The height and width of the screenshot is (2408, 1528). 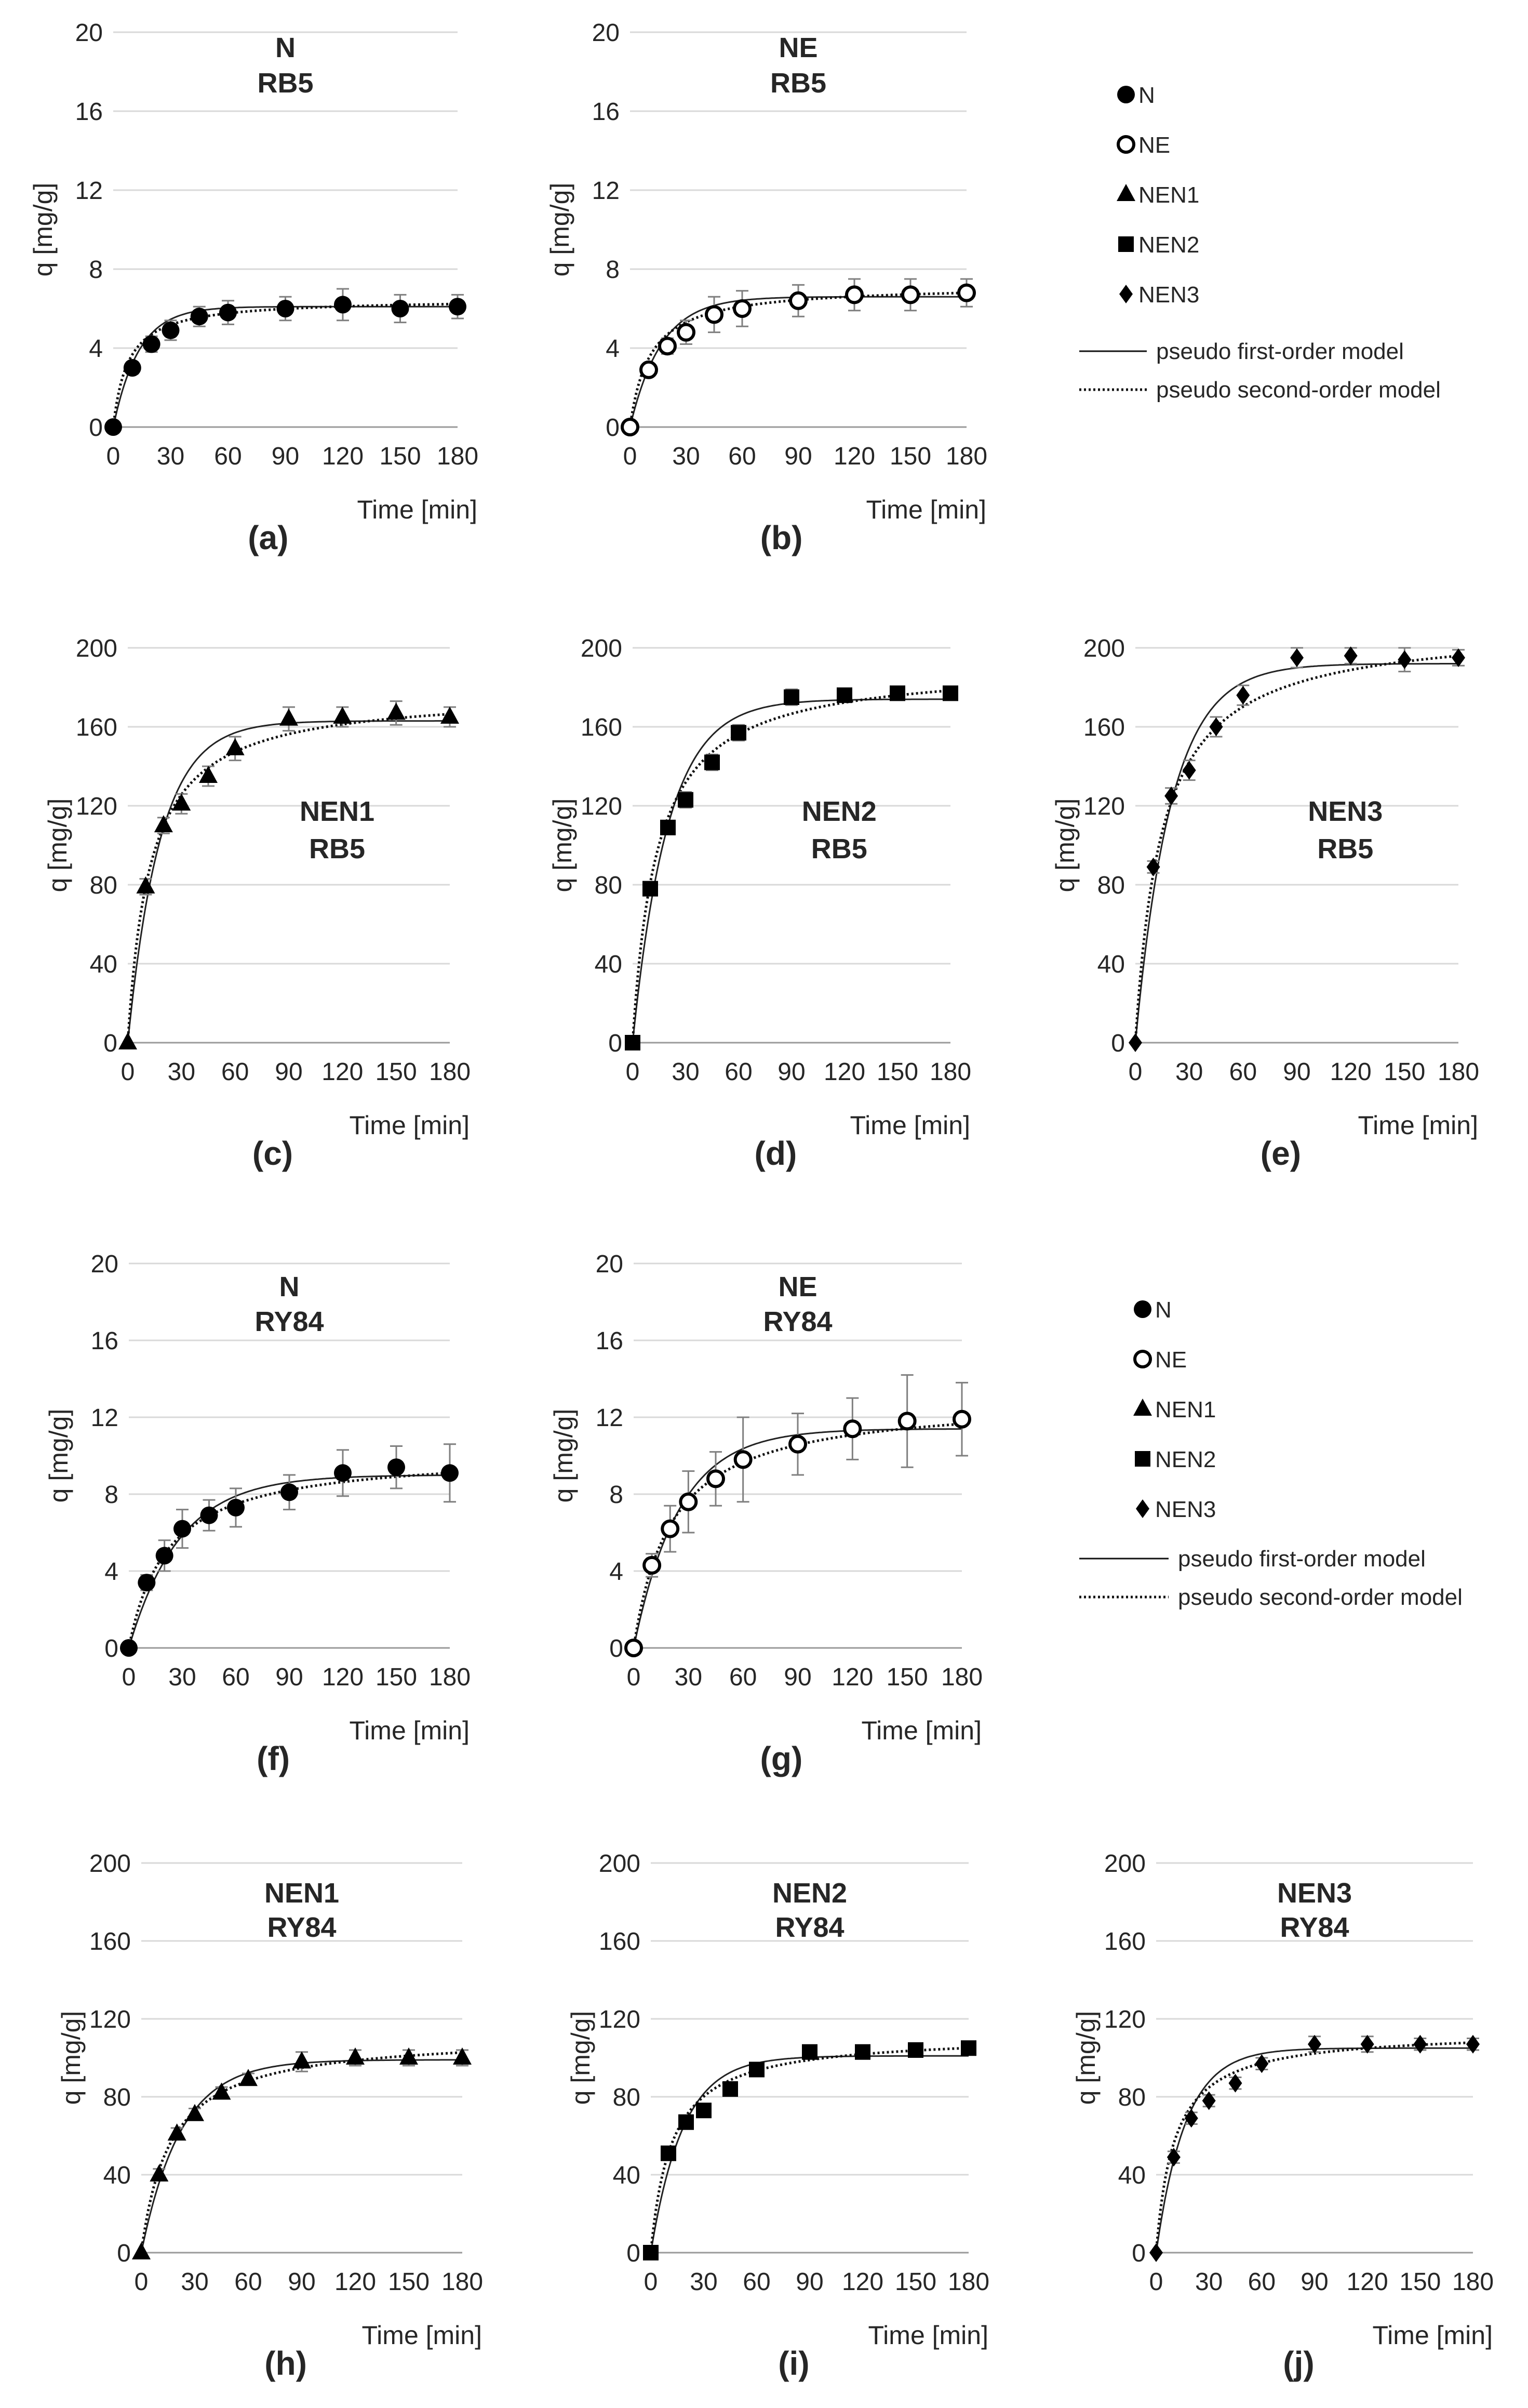 What do you see at coordinates (626, 2175) in the screenshot?
I see `y-tick-label: 40` at bounding box center [626, 2175].